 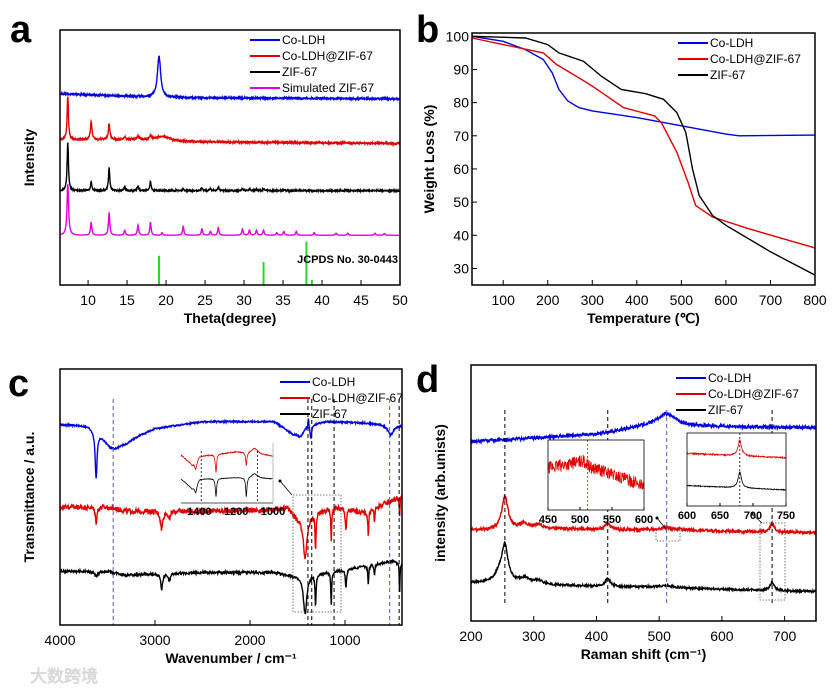 What do you see at coordinates (64, 676) in the screenshot?
I see `watermark-text: 大数跨境` at bounding box center [64, 676].